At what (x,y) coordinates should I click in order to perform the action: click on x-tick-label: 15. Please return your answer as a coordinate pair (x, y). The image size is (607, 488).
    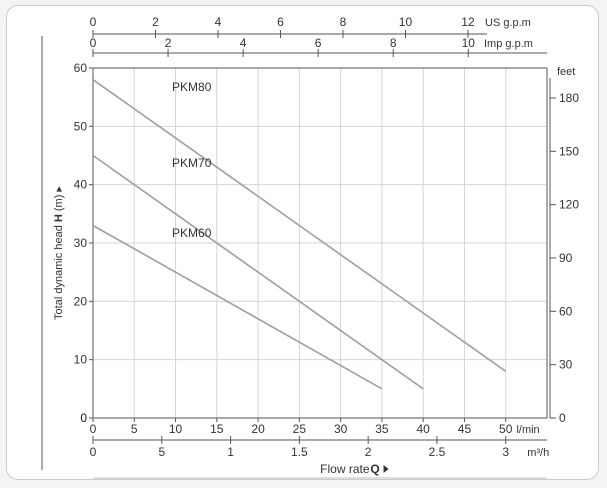
    Looking at the image, I should click on (217, 429).